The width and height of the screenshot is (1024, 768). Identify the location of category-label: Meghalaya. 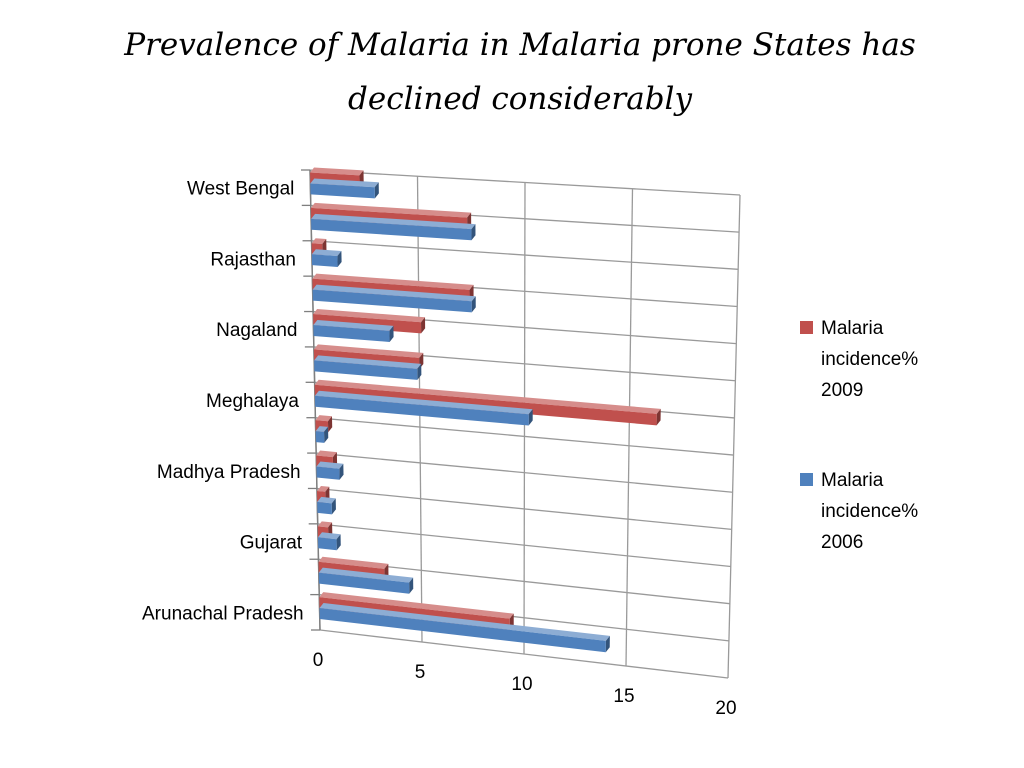
(252, 401).